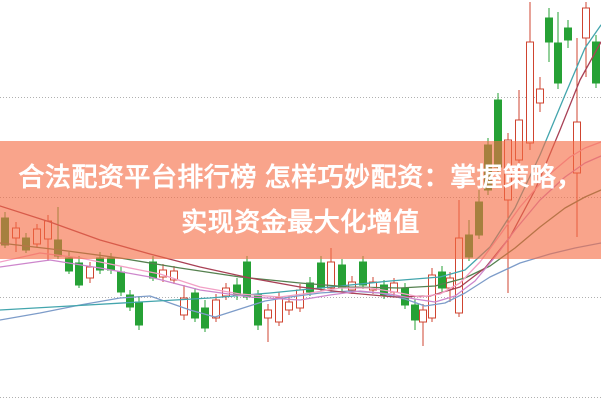 This screenshot has width=601, height=400. Describe the element at coordinates (300, 177) in the screenshot. I see `headline-line-1: 合法配资平台排行榜 怎样巧妙配资：掌握策略，` at that location.